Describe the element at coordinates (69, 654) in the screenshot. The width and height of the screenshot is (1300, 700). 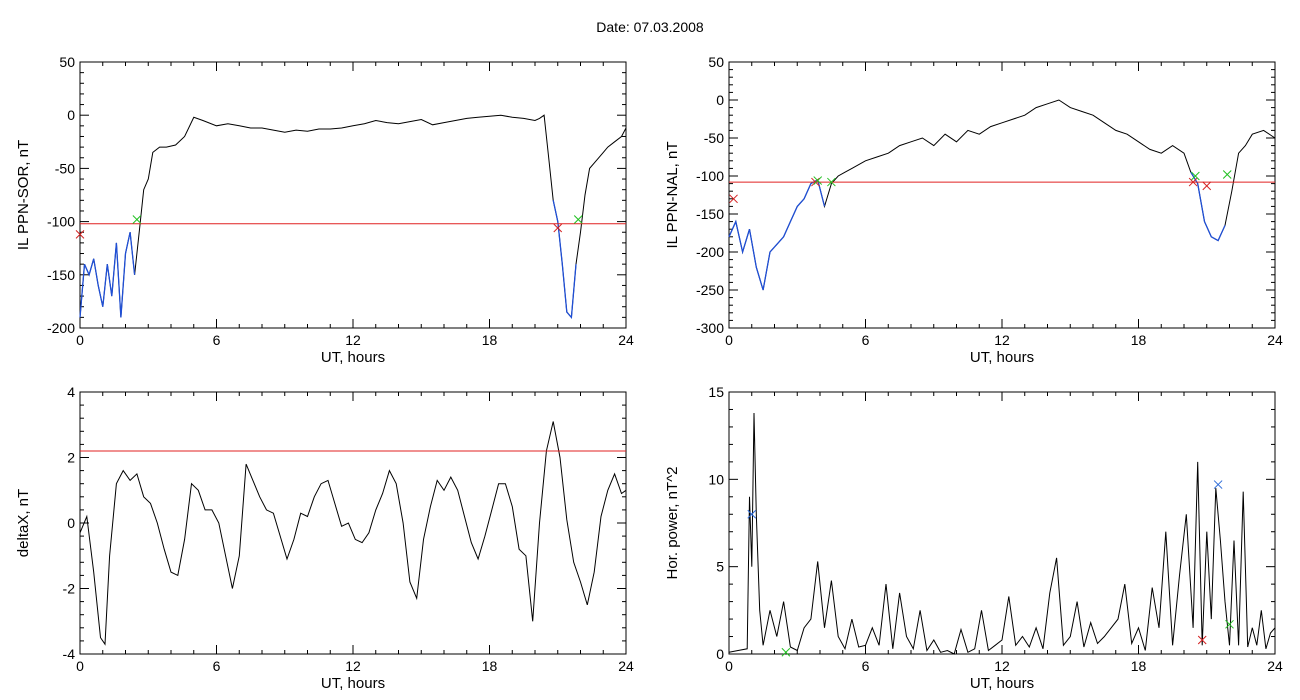
I see `y-tick-label: -4` at that location.